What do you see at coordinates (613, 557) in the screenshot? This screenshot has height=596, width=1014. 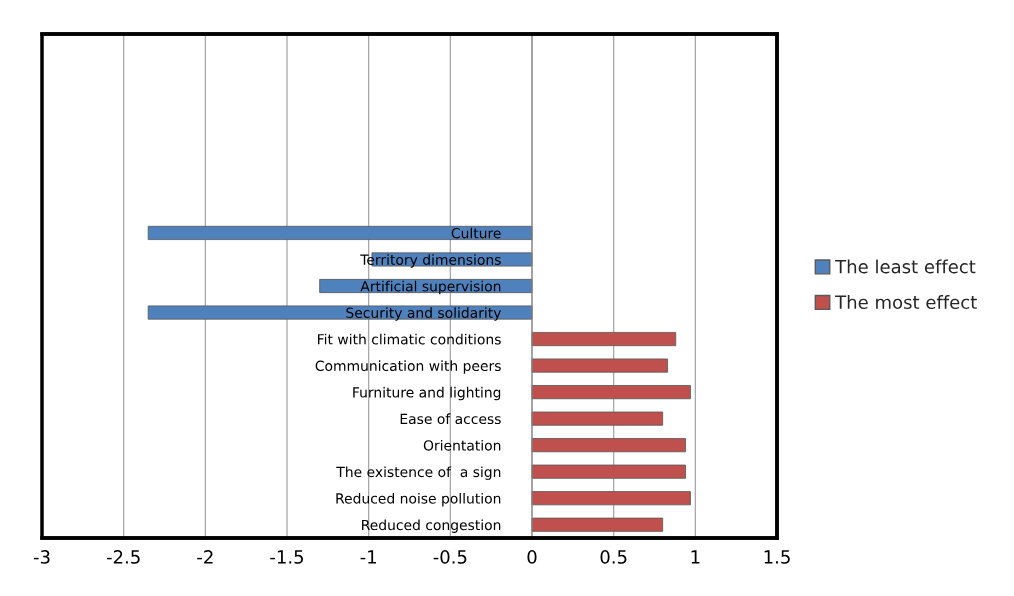 I see `x-tick-label: 0.5` at bounding box center [613, 557].